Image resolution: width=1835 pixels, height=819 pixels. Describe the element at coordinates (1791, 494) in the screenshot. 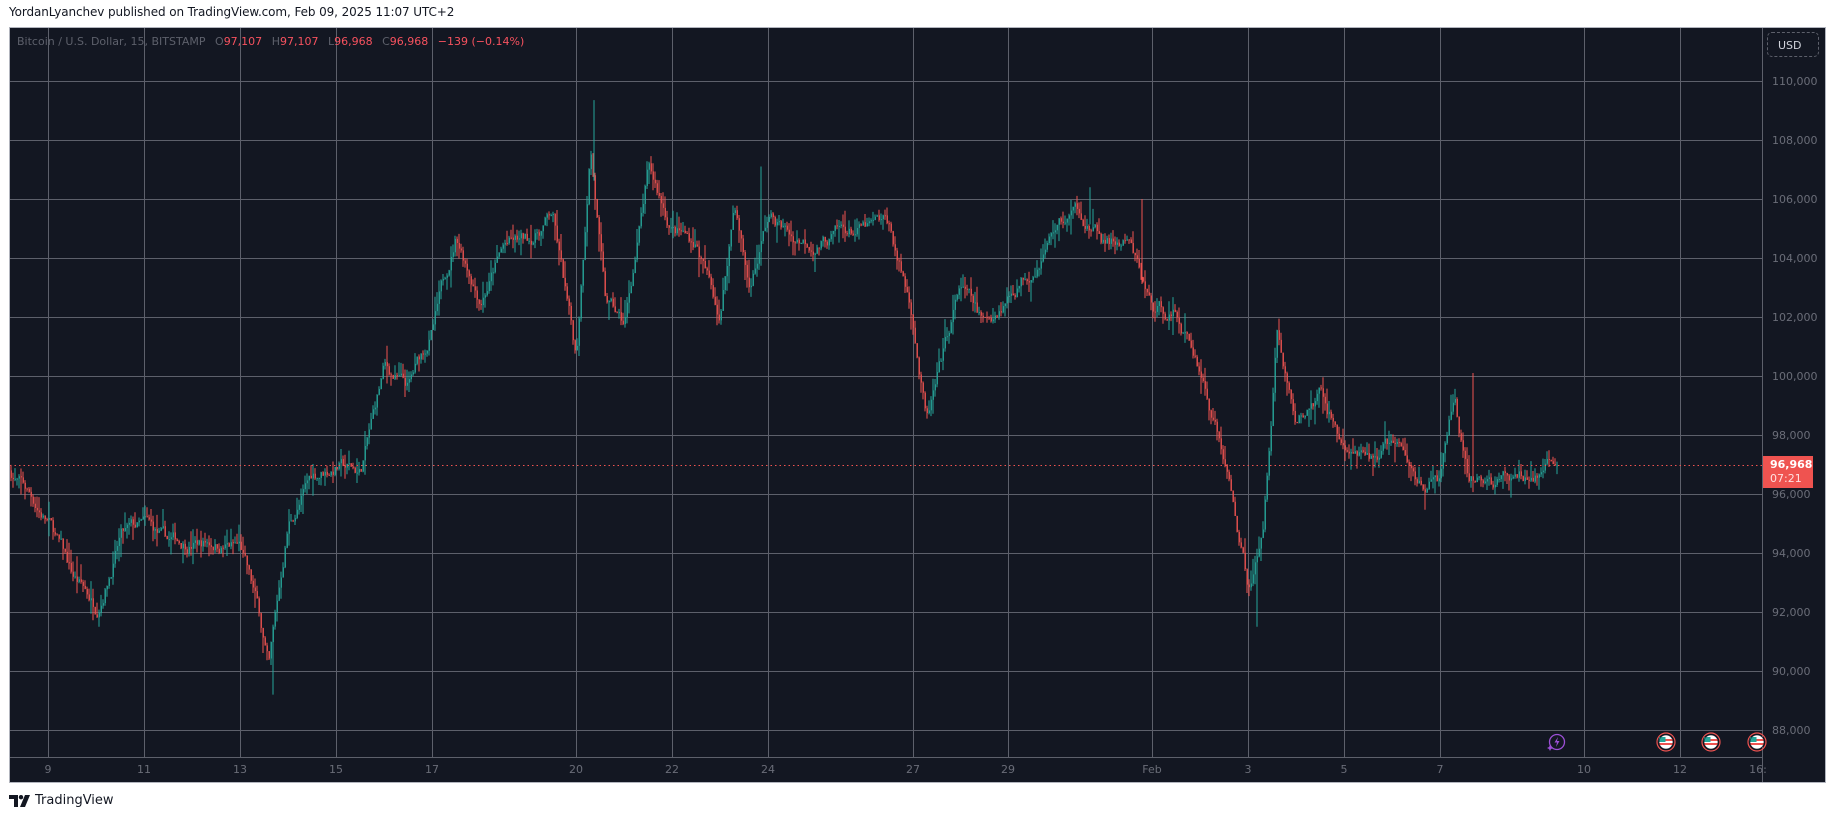

I see `price-tick-label: 96,000` at that location.